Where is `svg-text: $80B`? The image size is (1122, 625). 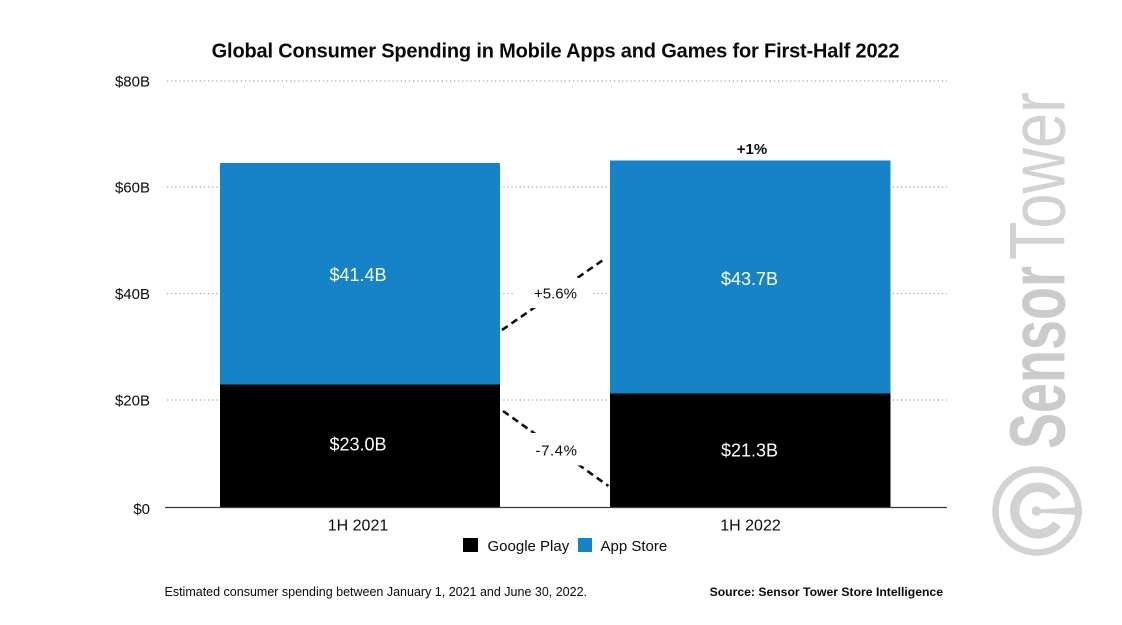 svg-text: $80B is located at coordinates (132, 82).